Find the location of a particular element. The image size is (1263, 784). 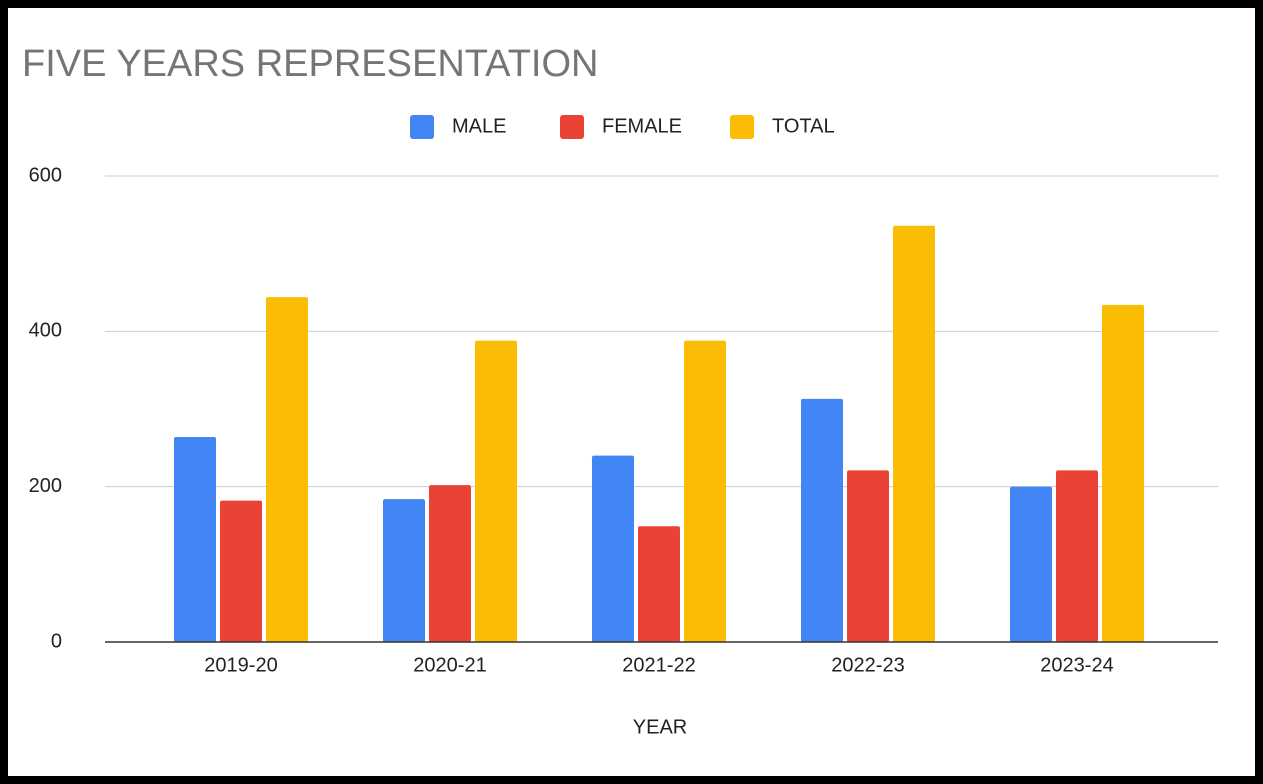

y-tick-label: 0 is located at coordinates (56, 641).